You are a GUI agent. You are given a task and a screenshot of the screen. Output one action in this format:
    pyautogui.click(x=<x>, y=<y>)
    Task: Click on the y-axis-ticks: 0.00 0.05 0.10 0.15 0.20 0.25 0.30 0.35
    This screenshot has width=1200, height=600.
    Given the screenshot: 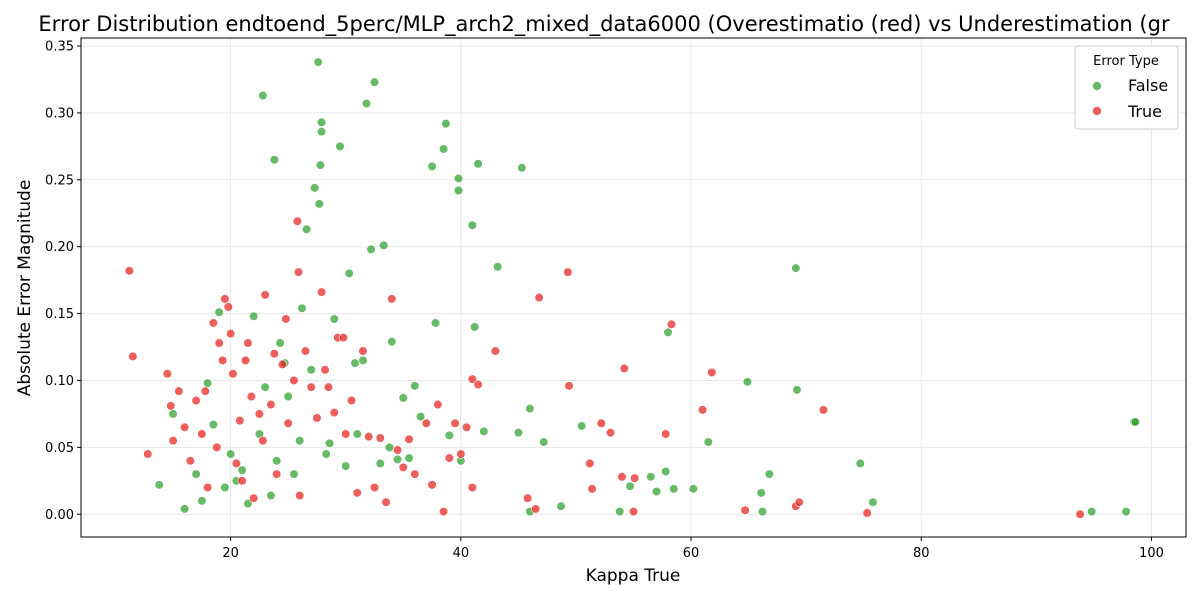 What is the action you would take?
    pyautogui.click(x=63, y=281)
    